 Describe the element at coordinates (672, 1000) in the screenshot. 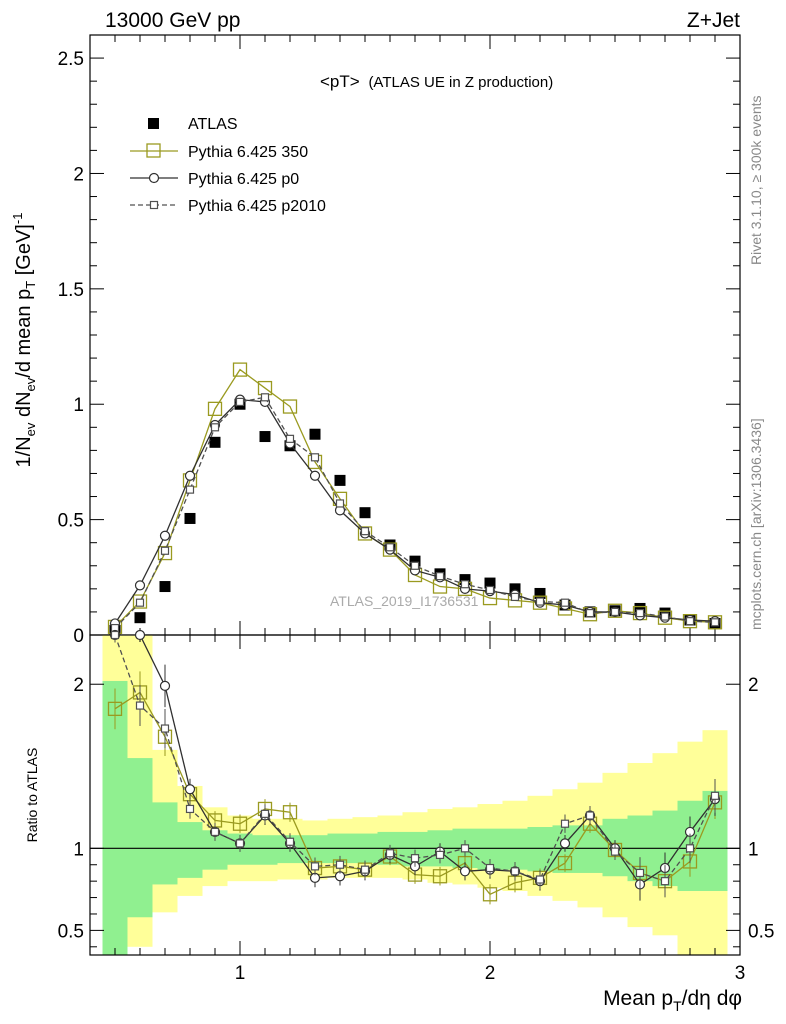

I see `x-axis-label: Mean pT/dη dφ` at that location.